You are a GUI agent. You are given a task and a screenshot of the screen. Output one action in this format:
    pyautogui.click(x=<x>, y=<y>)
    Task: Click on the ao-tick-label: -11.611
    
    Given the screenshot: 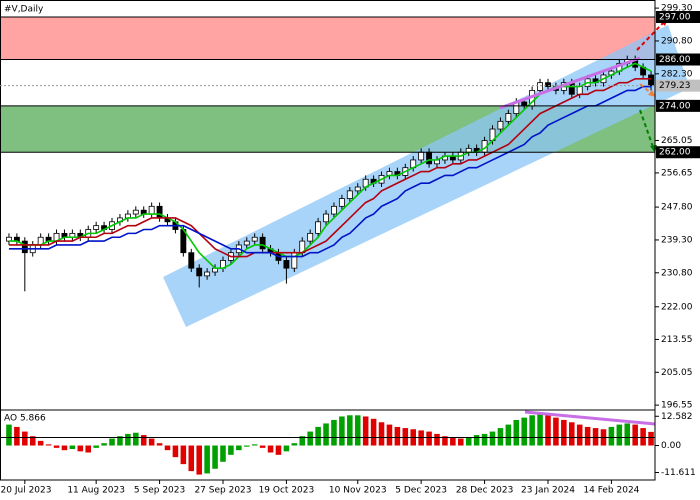 What is the action you would take?
    pyautogui.click(x=678, y=473)
    